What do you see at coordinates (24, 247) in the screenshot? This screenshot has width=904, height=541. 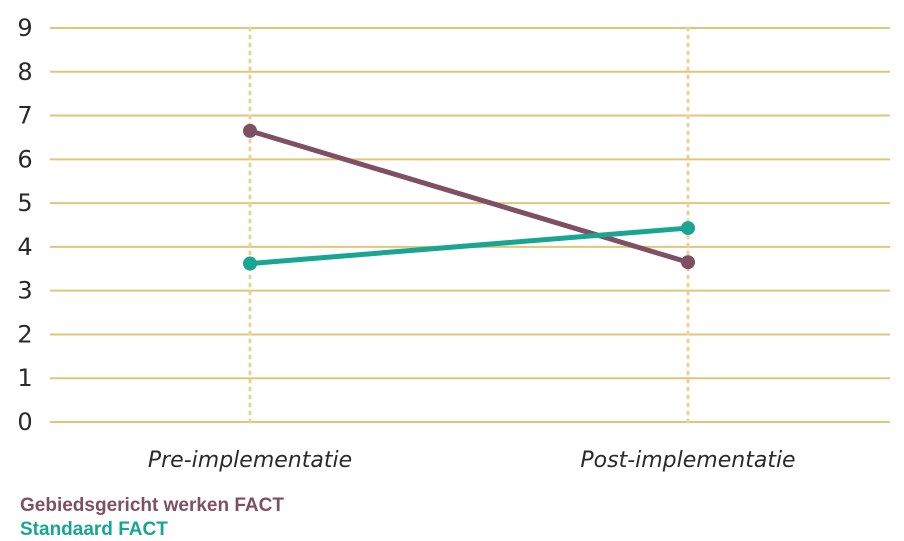 I see `y-tick-label-4: 4` at bounding box center [24, 247].